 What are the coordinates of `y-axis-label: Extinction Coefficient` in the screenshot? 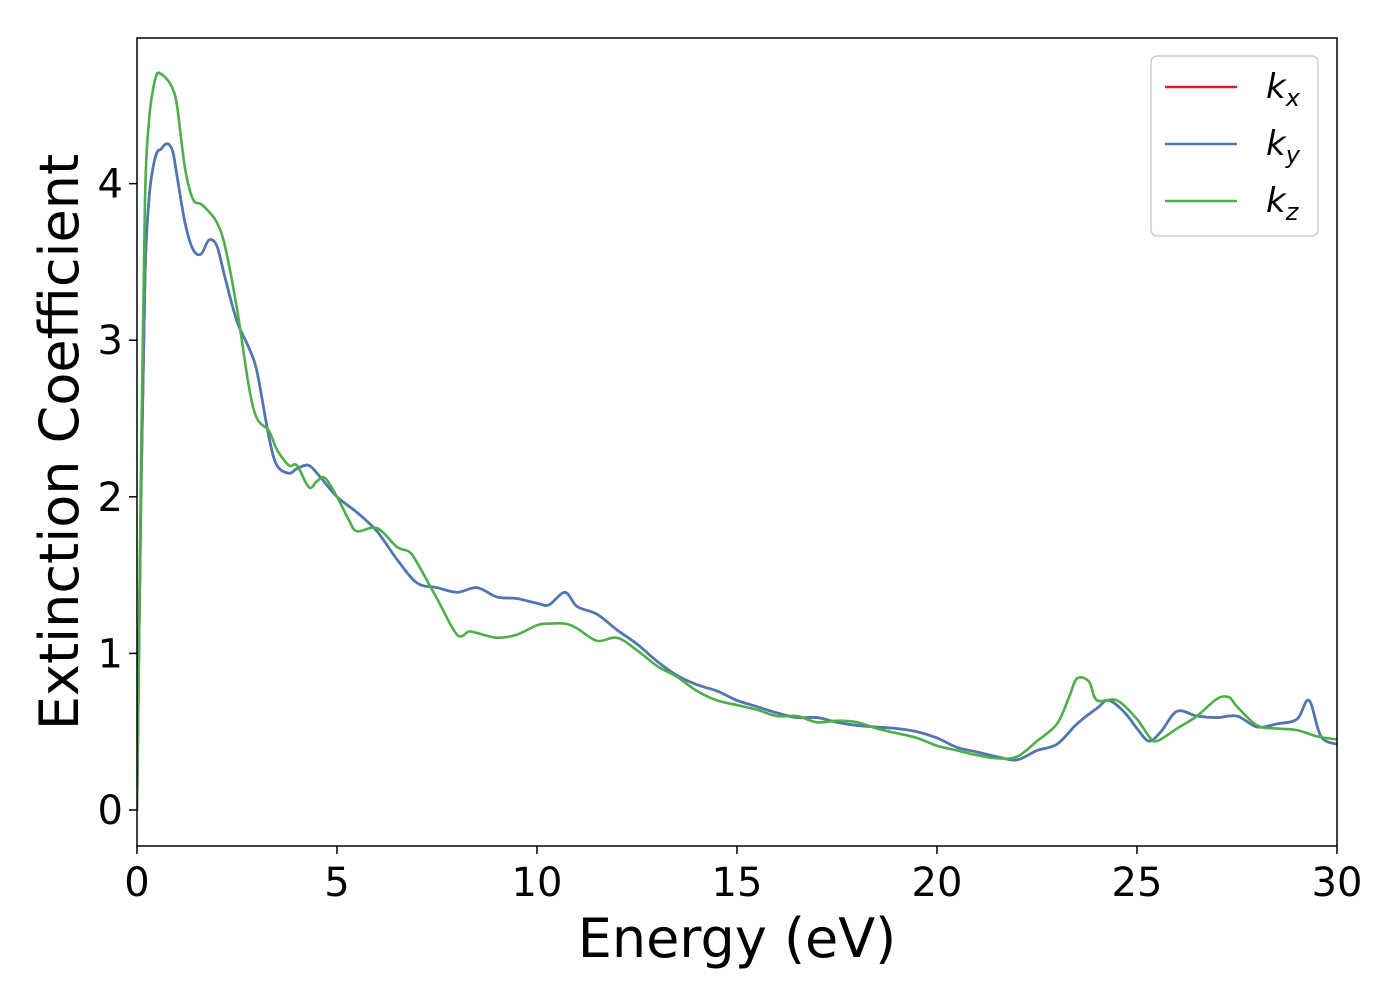 It's located at (59, 442).